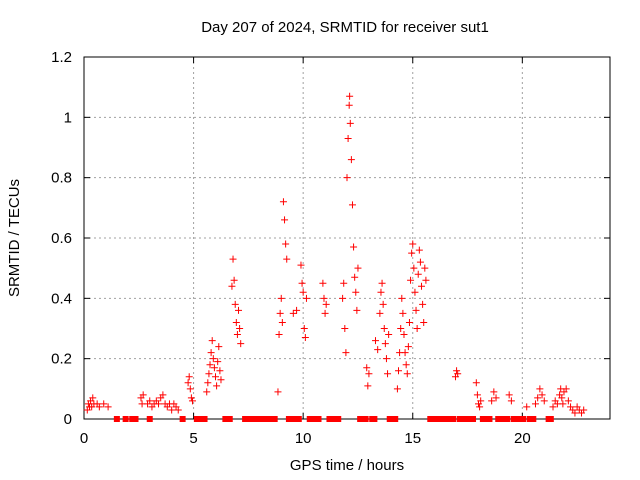 This screenshot has height=480, width=640. I want to click on y-tick-label: 0.2, so click(61, 359).